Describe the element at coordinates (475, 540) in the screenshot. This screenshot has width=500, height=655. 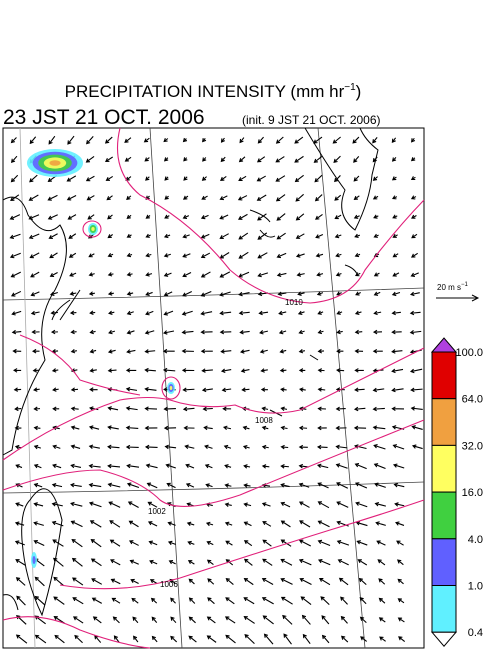
I see `colorbar-label: 4.0` at that location.